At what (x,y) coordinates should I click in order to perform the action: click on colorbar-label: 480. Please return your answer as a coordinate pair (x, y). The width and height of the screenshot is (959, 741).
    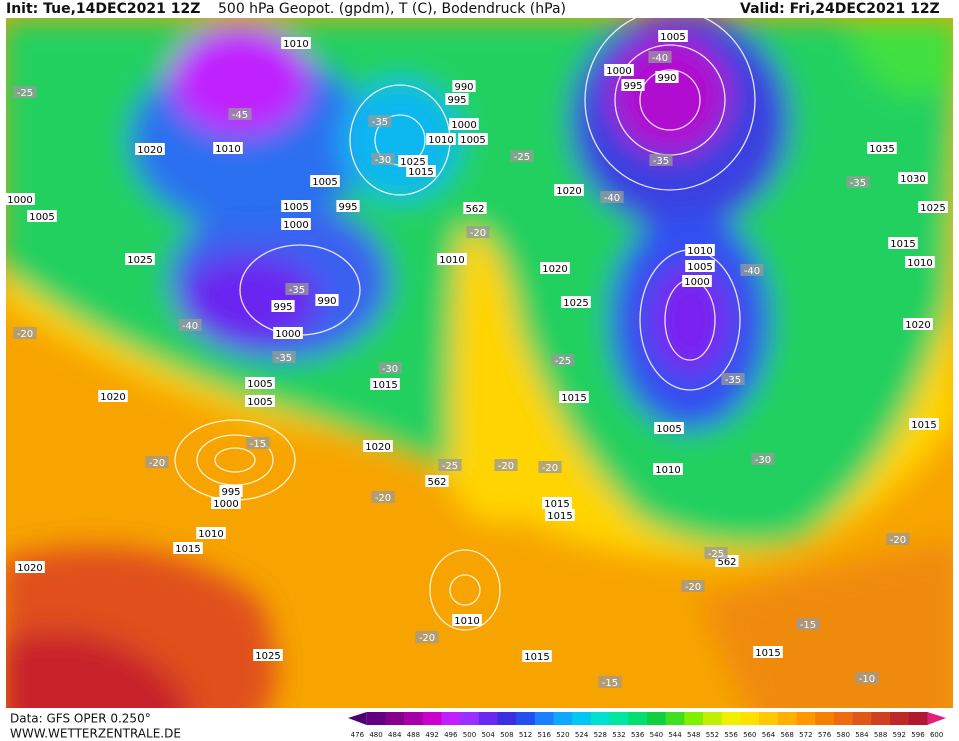
    Looking at the image, I should click on (375, 735).